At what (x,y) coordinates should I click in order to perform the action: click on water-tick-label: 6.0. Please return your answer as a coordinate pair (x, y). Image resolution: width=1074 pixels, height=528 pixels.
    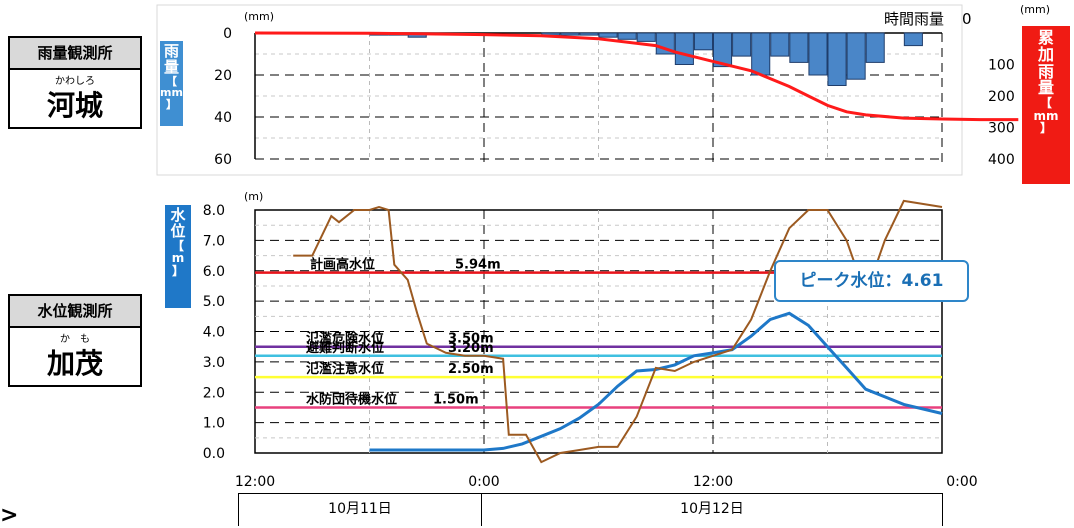
    Looking at the image, I should click on (214, 272).